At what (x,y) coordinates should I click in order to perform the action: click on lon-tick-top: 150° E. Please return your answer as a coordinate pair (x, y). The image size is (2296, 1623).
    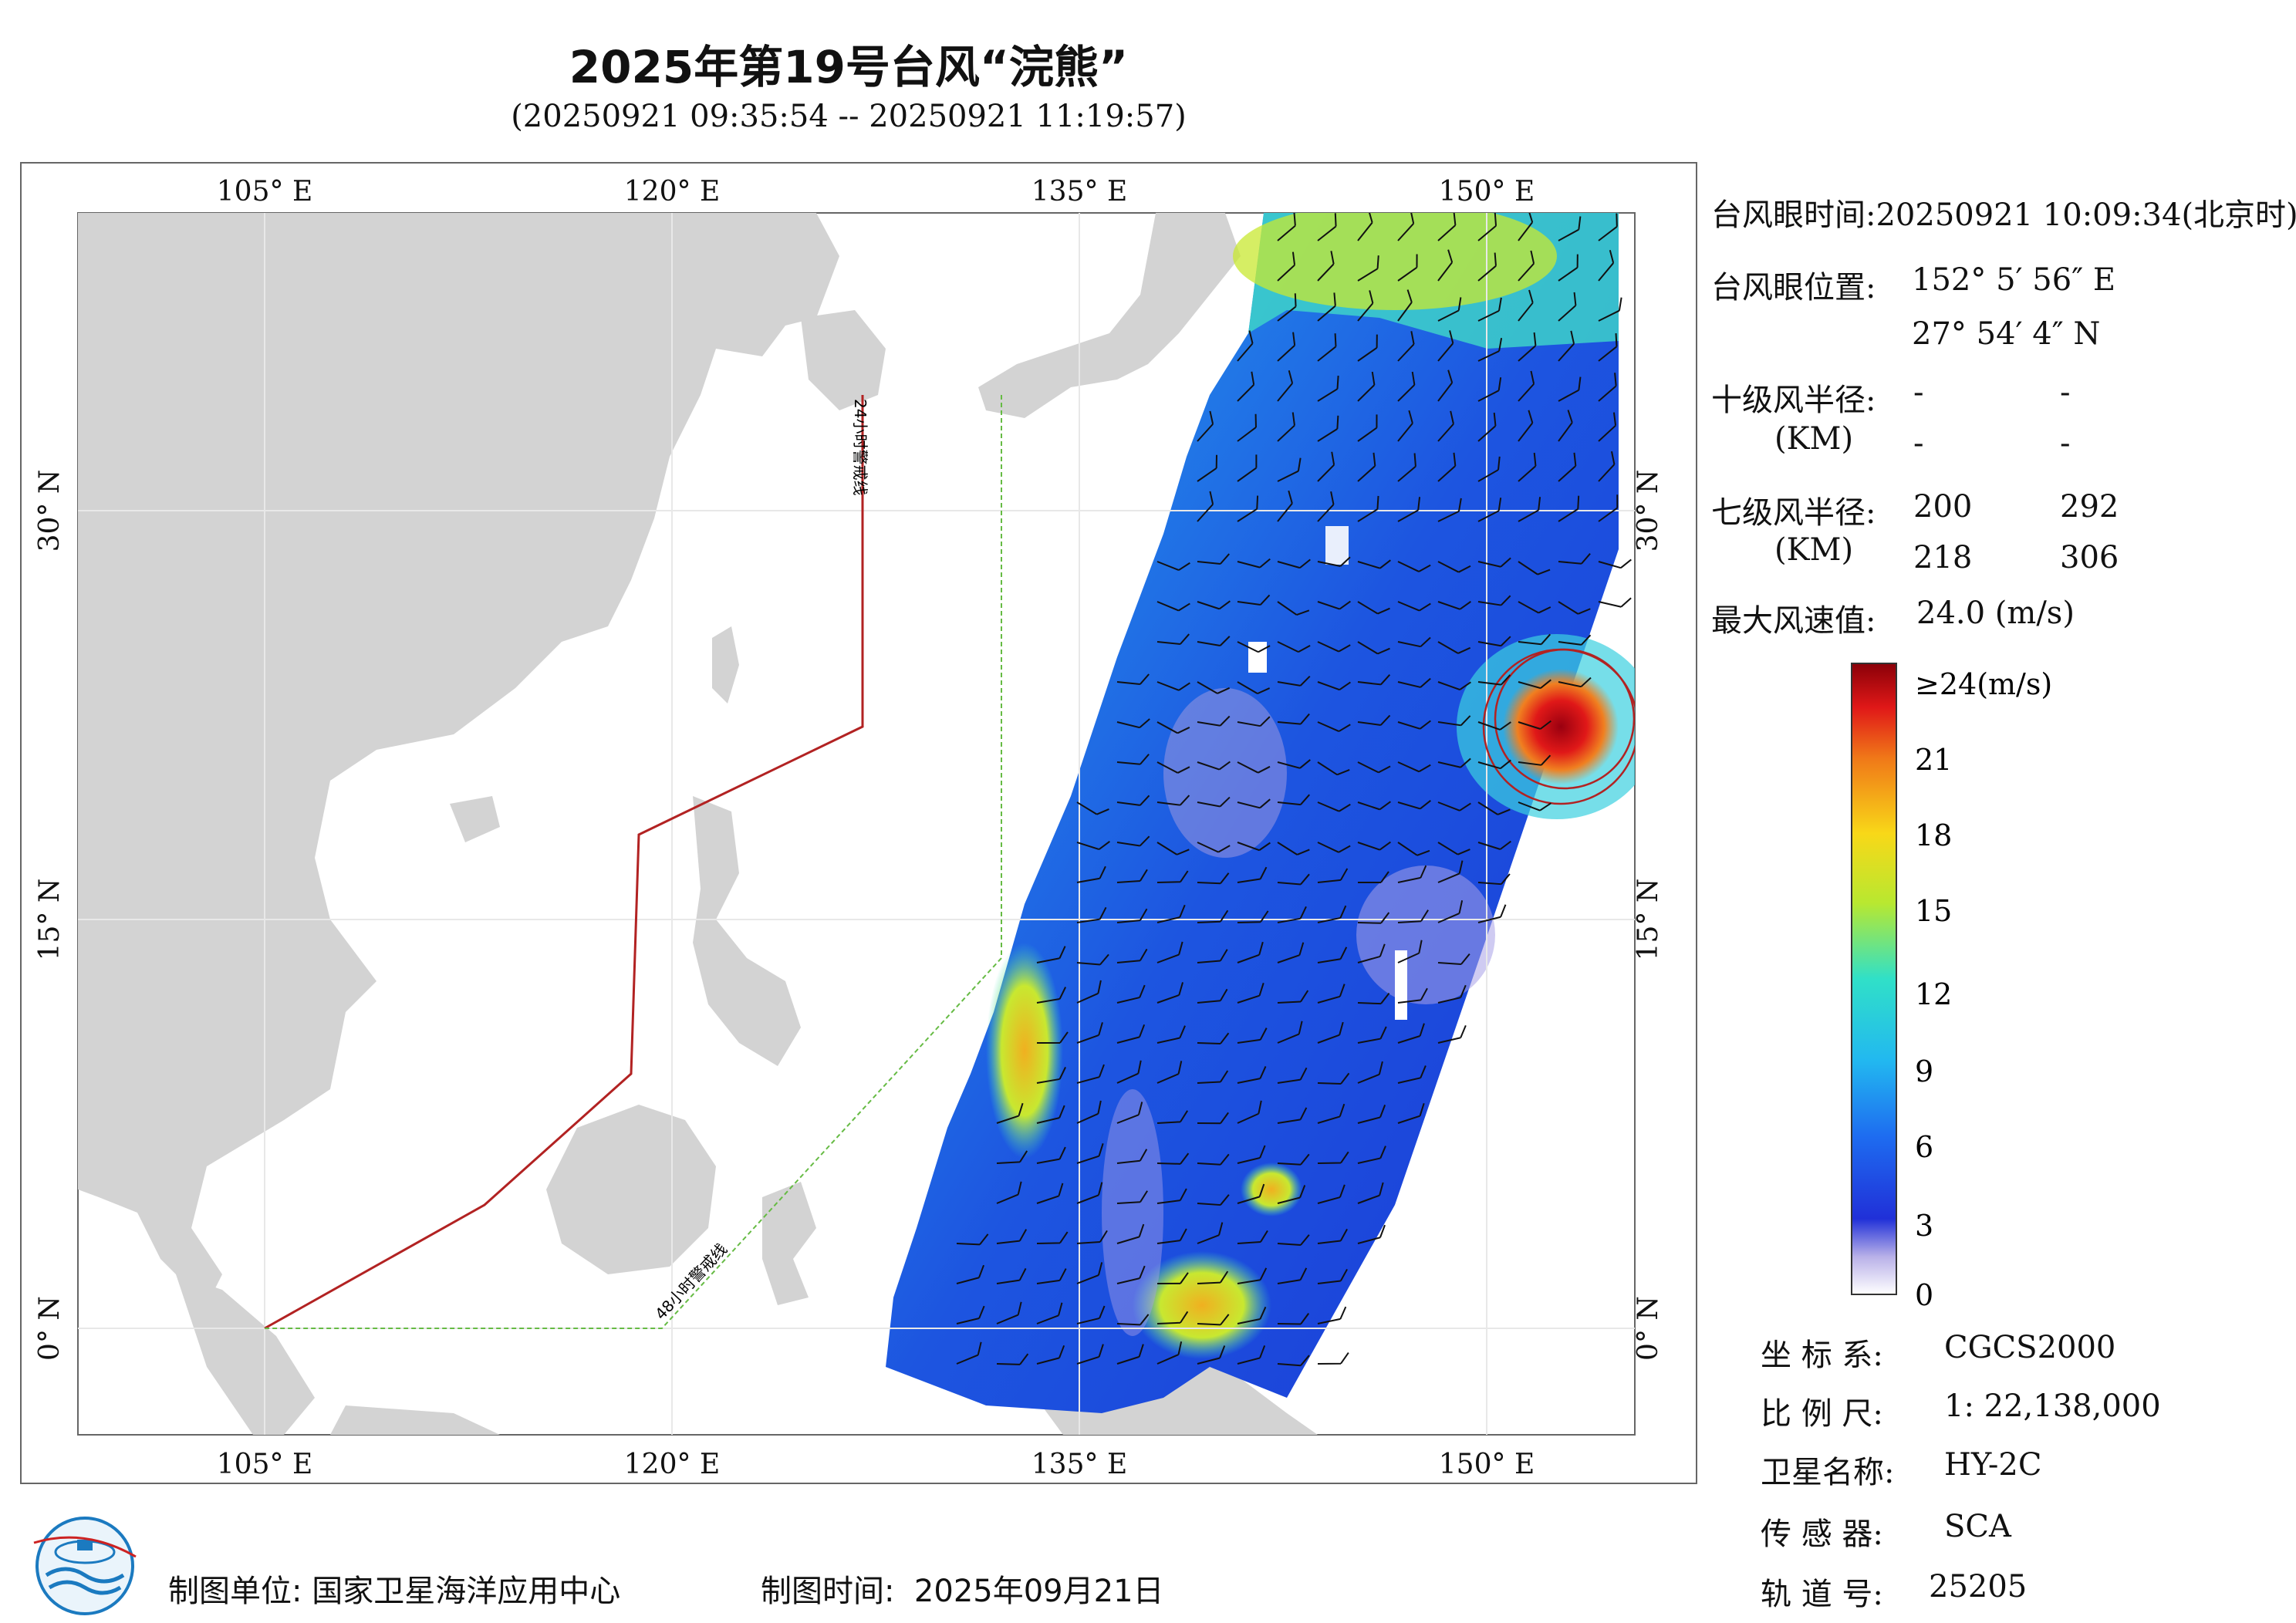
    Looking at the image, I should click on (1487, 192).